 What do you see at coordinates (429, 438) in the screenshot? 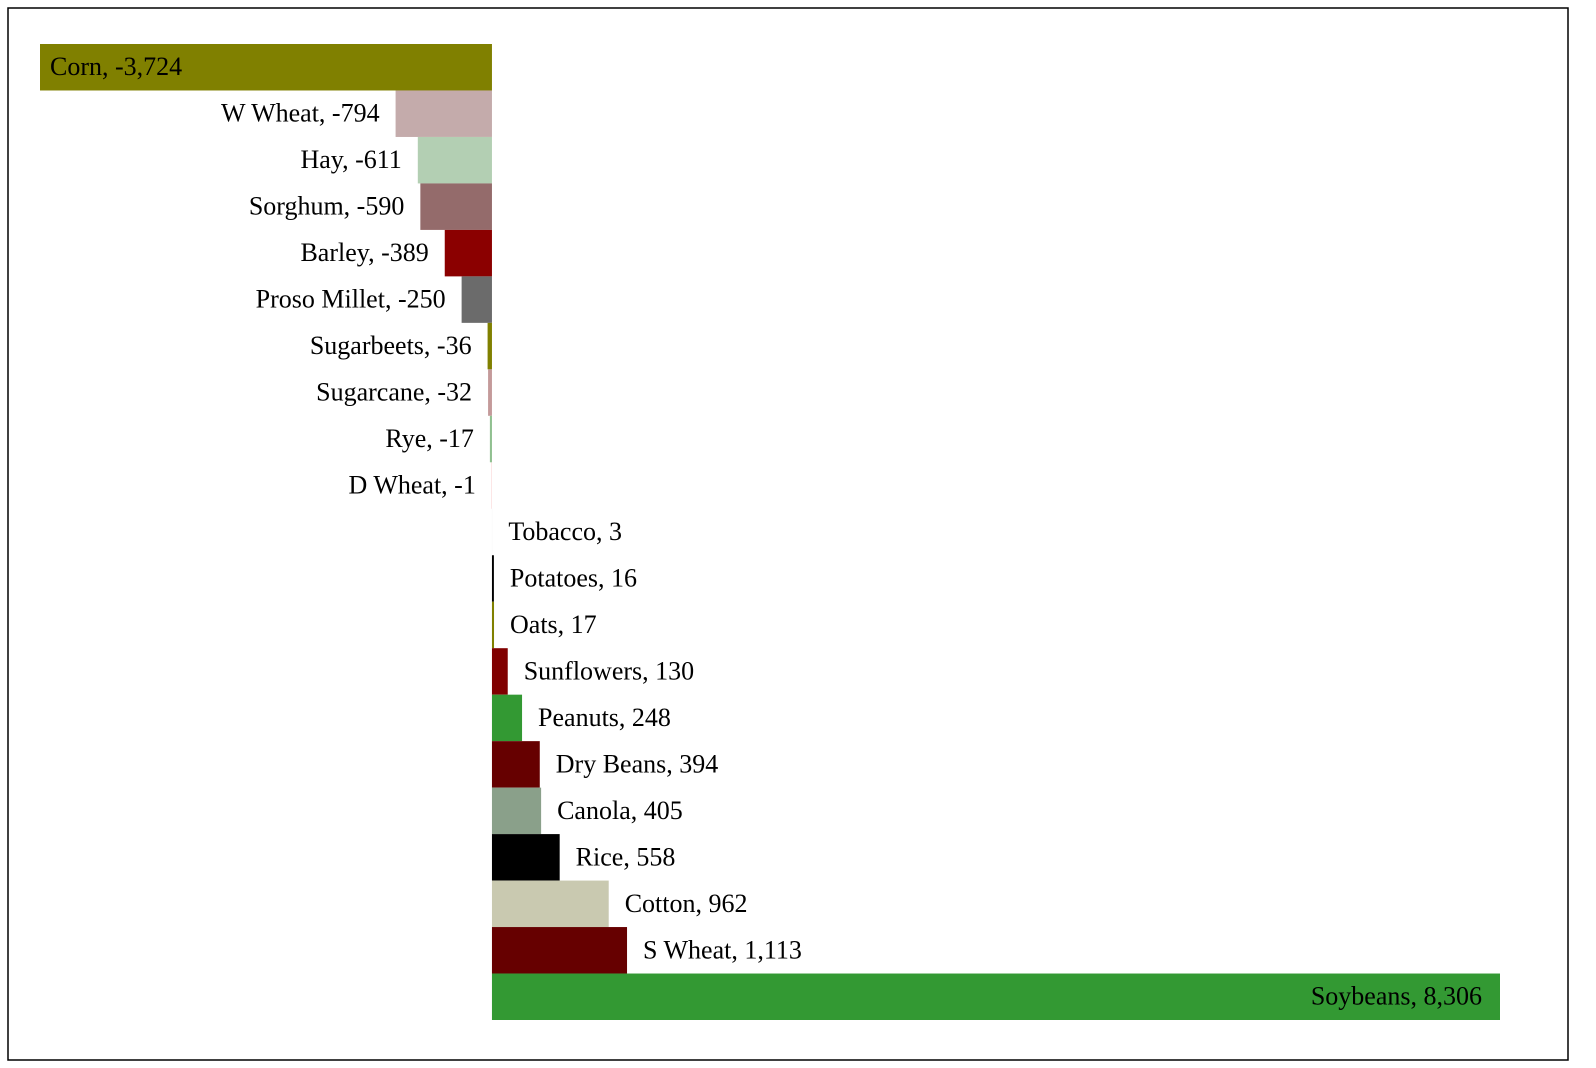
I see `data-label: Rye, -17` at bounding box center [429, 438].